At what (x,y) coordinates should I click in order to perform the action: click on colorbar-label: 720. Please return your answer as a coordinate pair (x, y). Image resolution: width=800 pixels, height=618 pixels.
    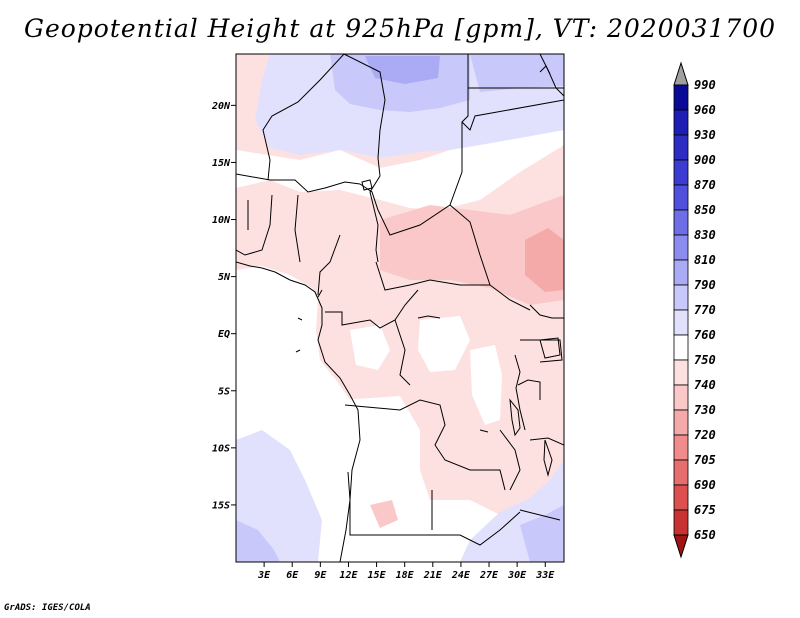
    Looking at the image, I should click on (705, 435).